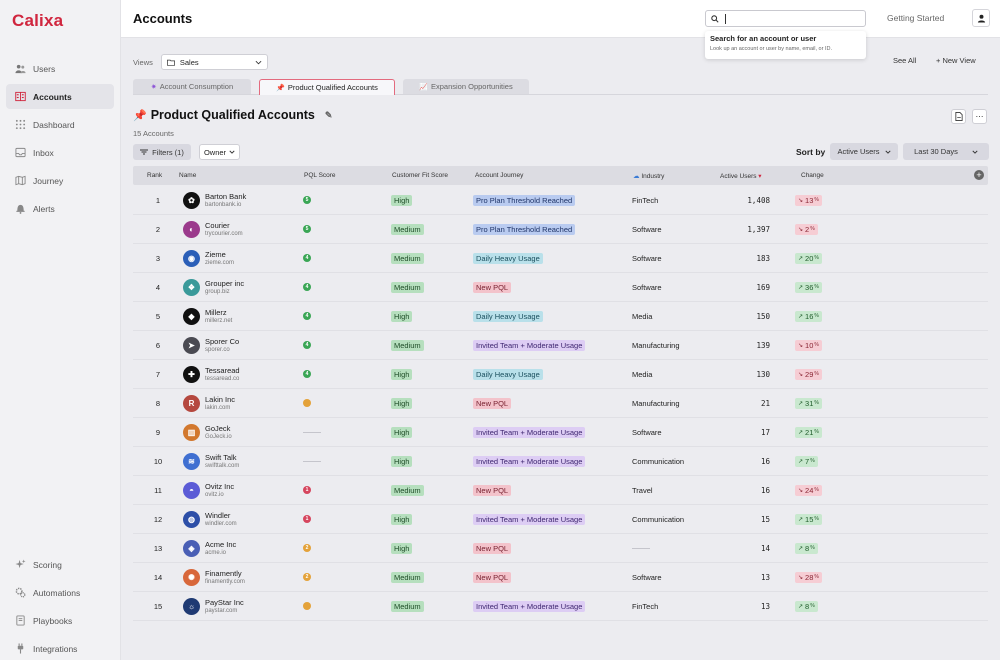 The height and width of the screenshot is (660, 1000). What do you see at coordinates (801, 345) in the screenshot?
I see `trend-down-icon: ↘` at bounding box center [801, 345].